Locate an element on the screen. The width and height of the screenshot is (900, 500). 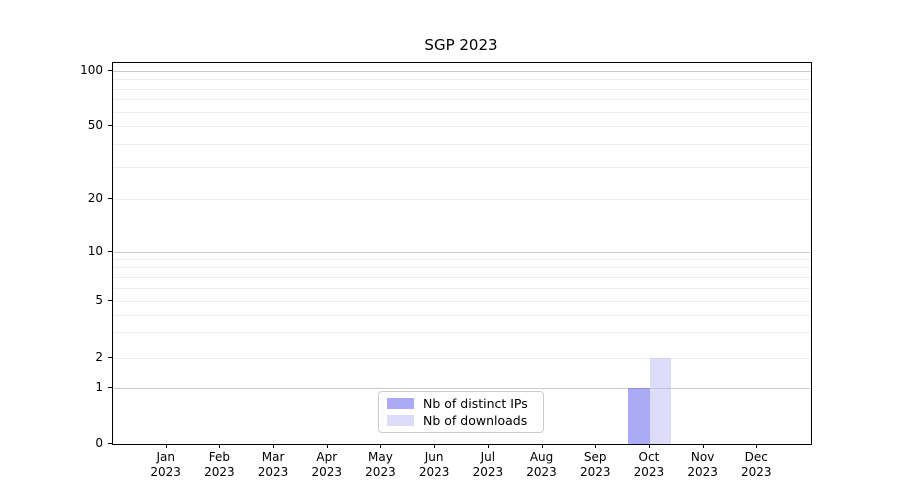
x-tick-label: Apr 2023 is located at coordinates (327, 464).